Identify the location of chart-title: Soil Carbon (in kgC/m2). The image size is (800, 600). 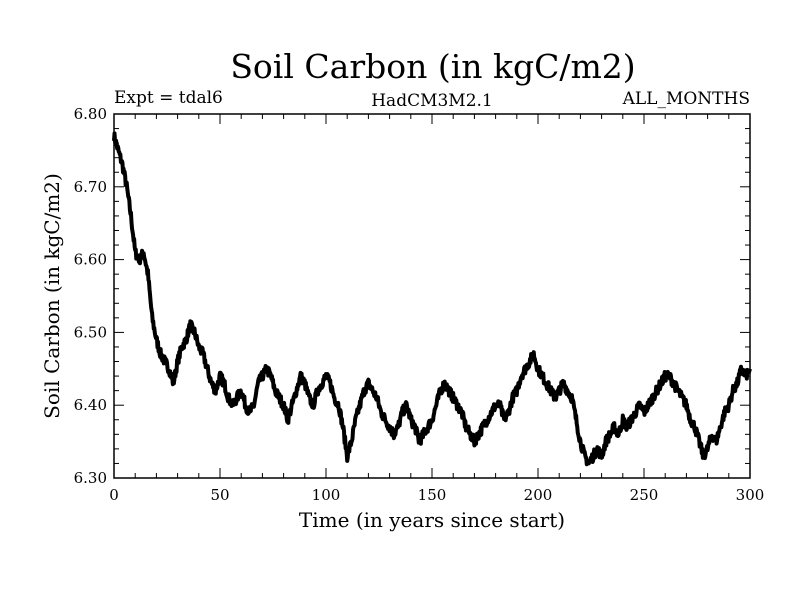
(432, 66).